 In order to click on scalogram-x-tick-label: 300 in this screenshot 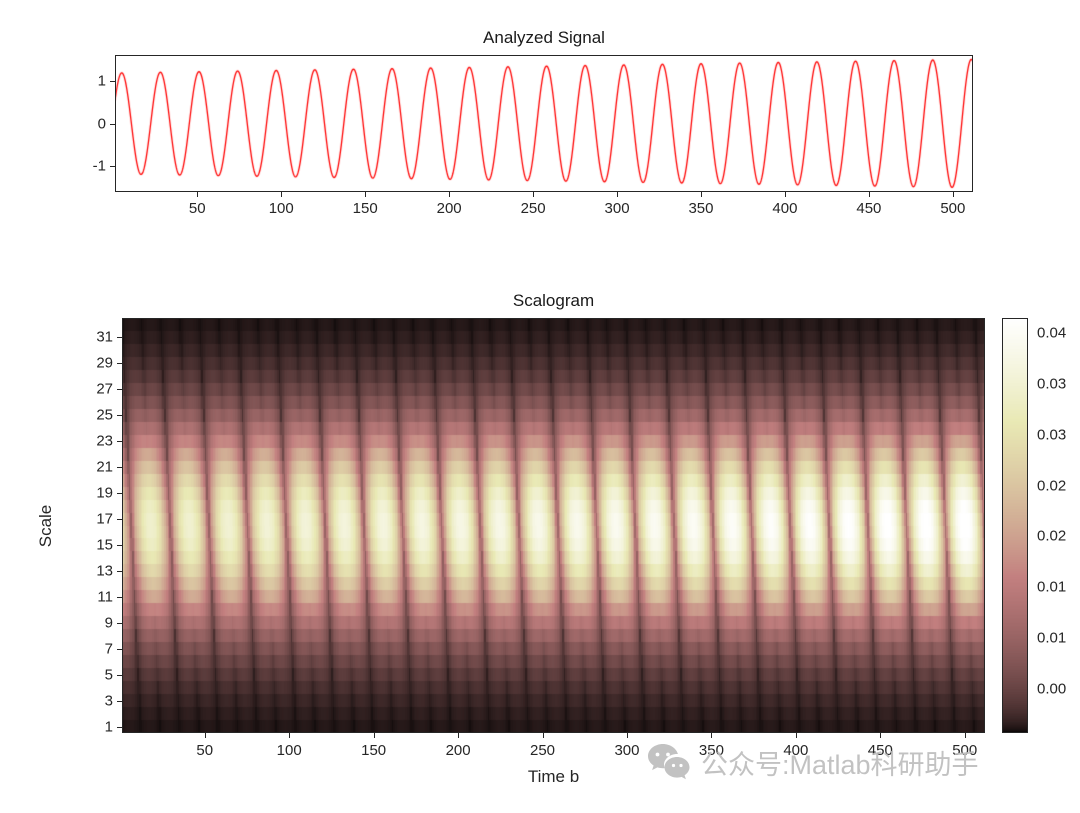, I will do `click(627, 750)`.